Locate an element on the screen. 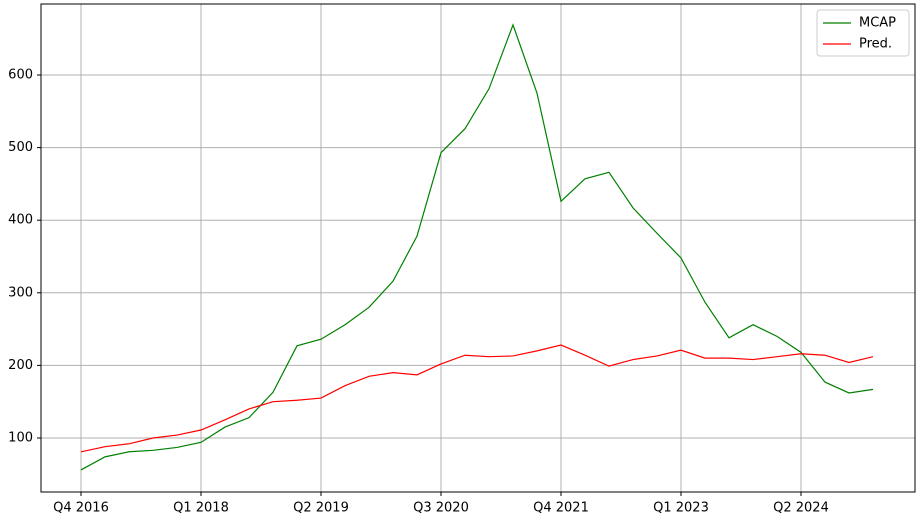 The height and width of the screenshot is (529, 921). x-tick-label: Q2 2024 is located at coordinates (801, 508).